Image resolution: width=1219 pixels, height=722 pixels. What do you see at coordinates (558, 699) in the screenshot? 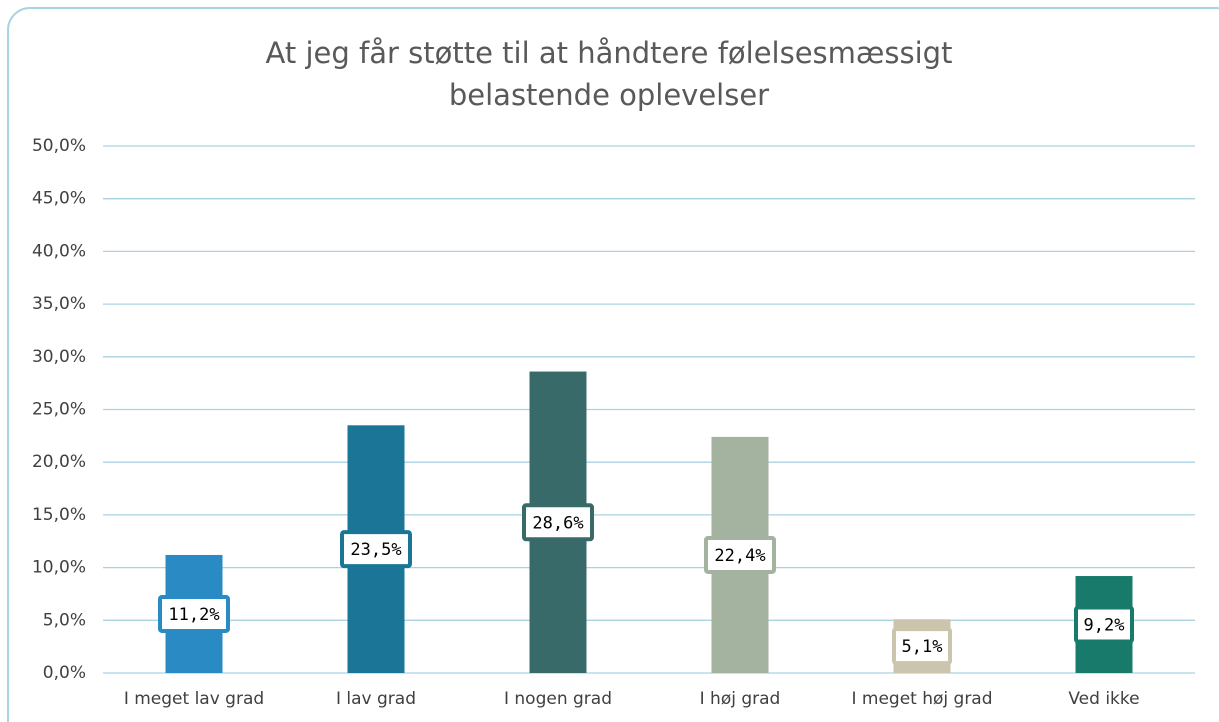
I see `x-tick-label: I nogen grad` at bounding box center [558, 699].